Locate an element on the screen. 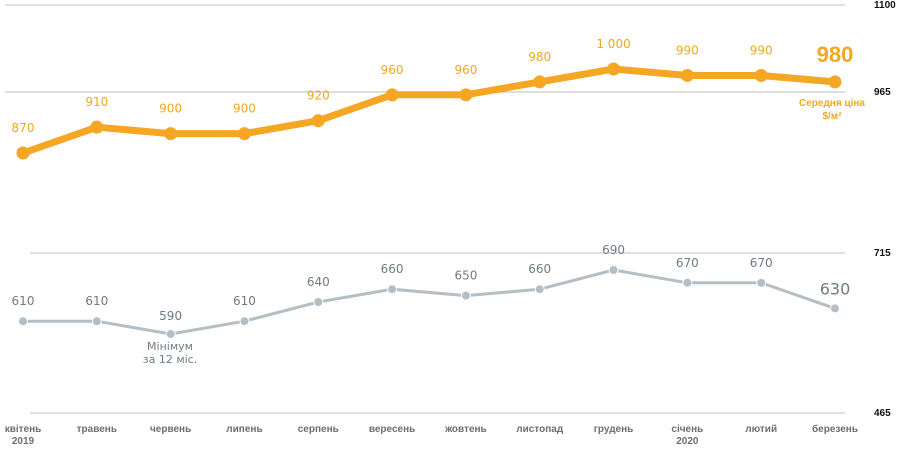 Image resolution: width=900 pixels, height=450 pixels. avg-price-label-11: 980 is located at coordinates (835, 54).